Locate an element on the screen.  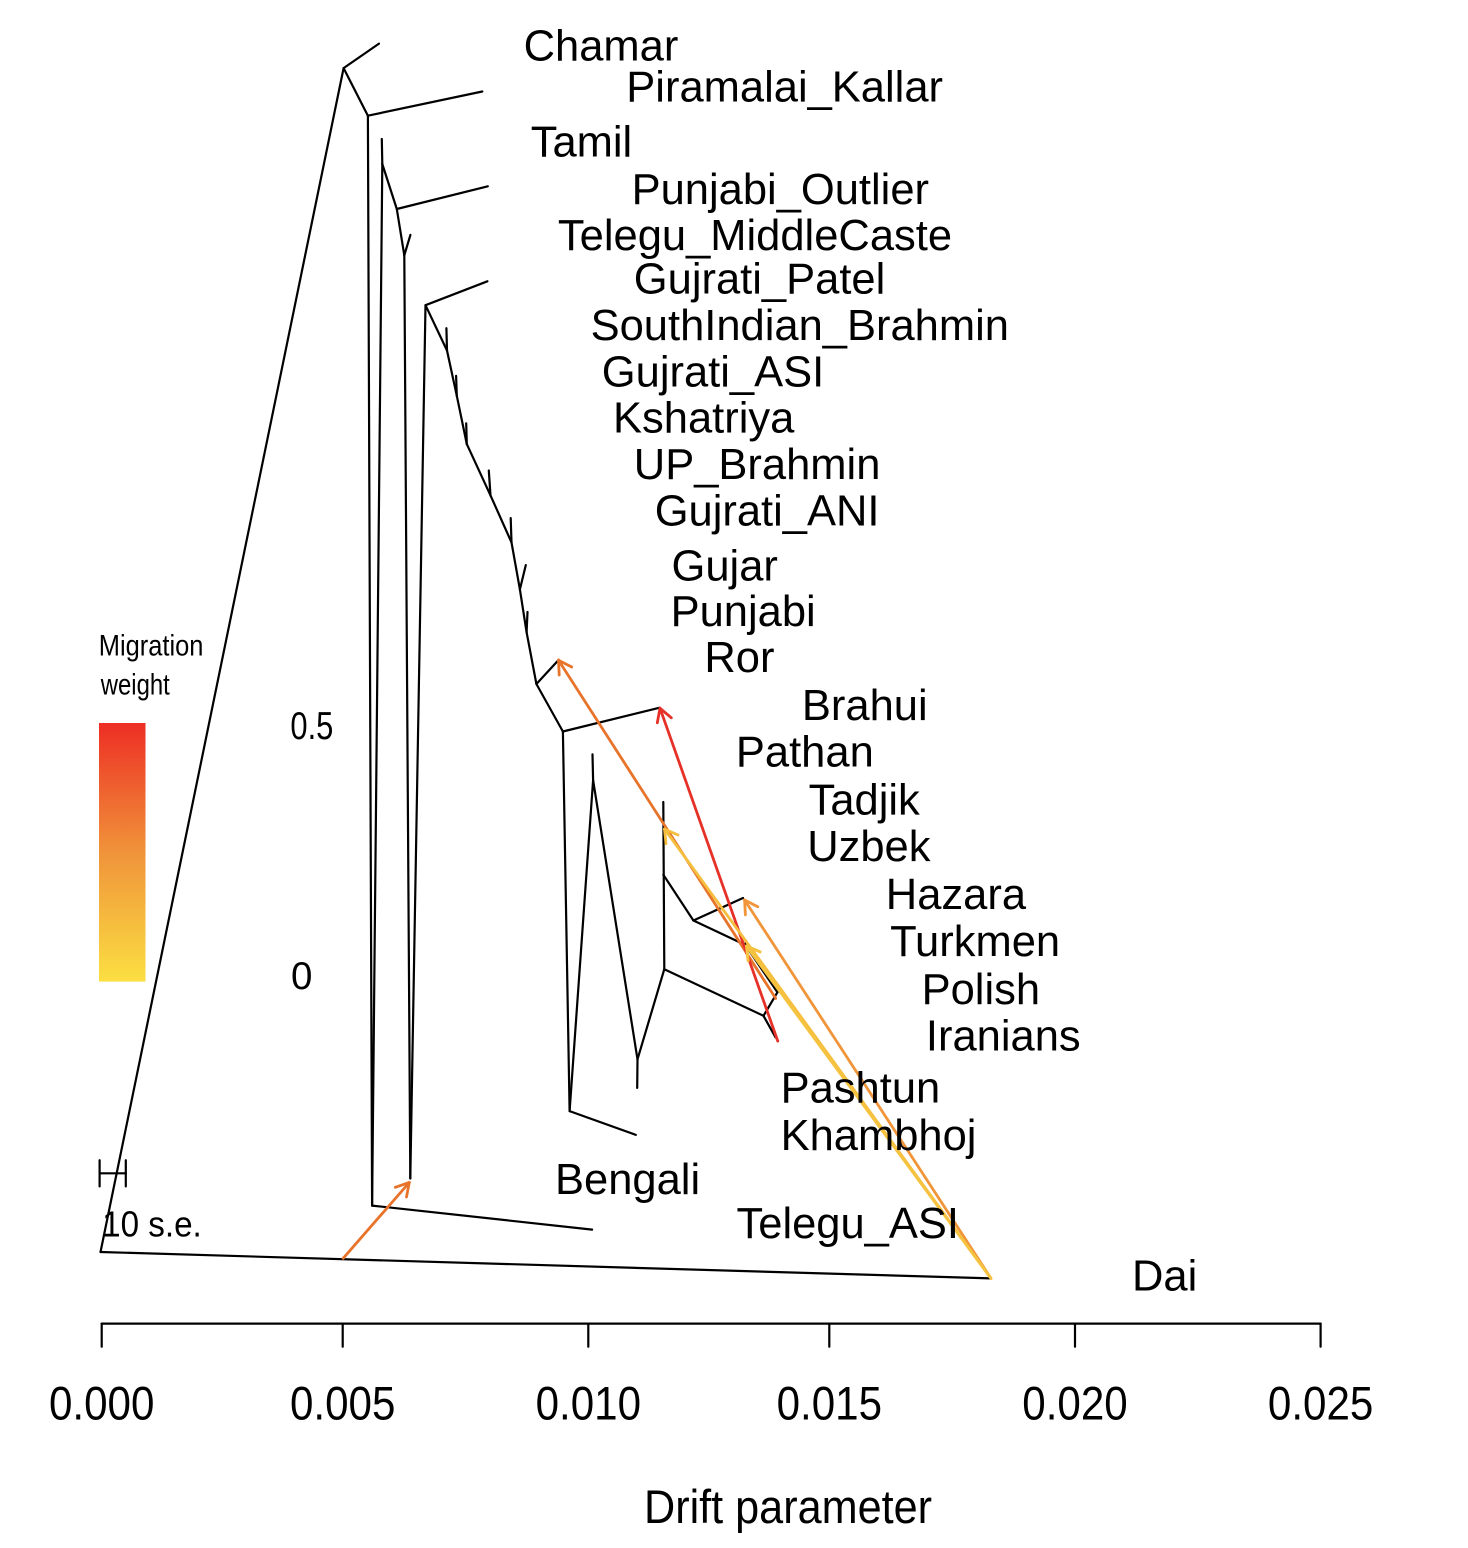
svg-text: UP_Brahmin is located at coordinates (757, 465).